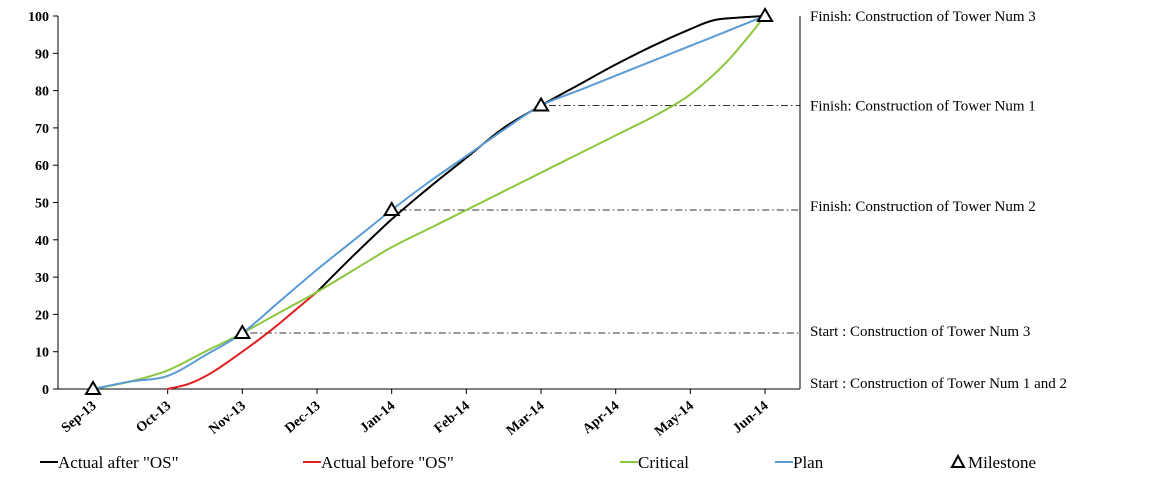 The image size is (1170, 485). What do you see at coordinates (750, 418) in the screenshot?
I see `x-tick-label: Jun-14` at bounding box center [750, 418].